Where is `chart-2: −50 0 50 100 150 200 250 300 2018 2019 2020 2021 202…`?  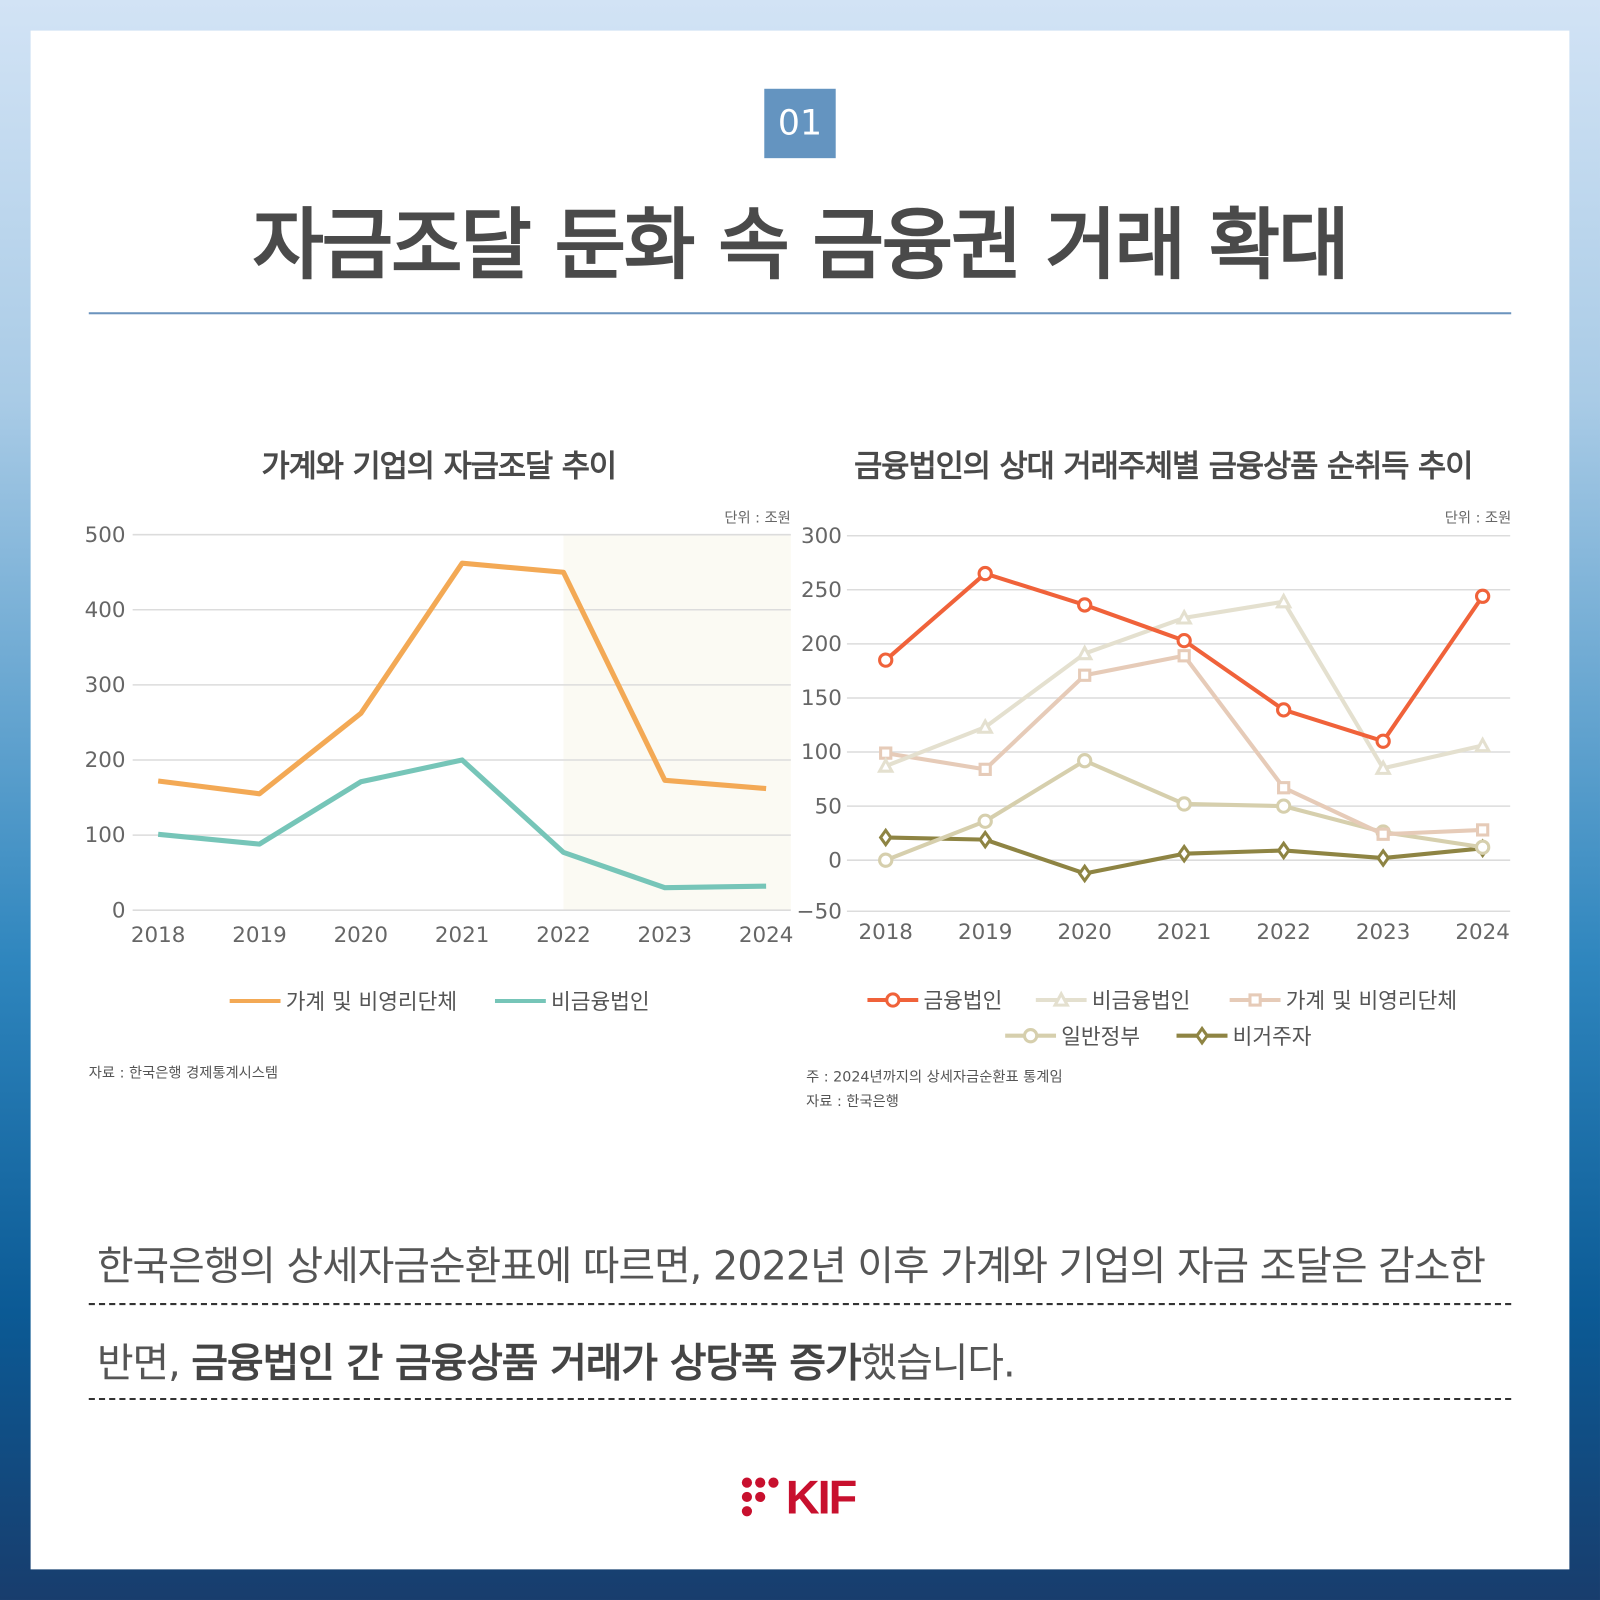
chart-2: −50 0 50 100 150 200 250 300 2018 2019 2020 2021 202… is located at coordinates (1154, 734).